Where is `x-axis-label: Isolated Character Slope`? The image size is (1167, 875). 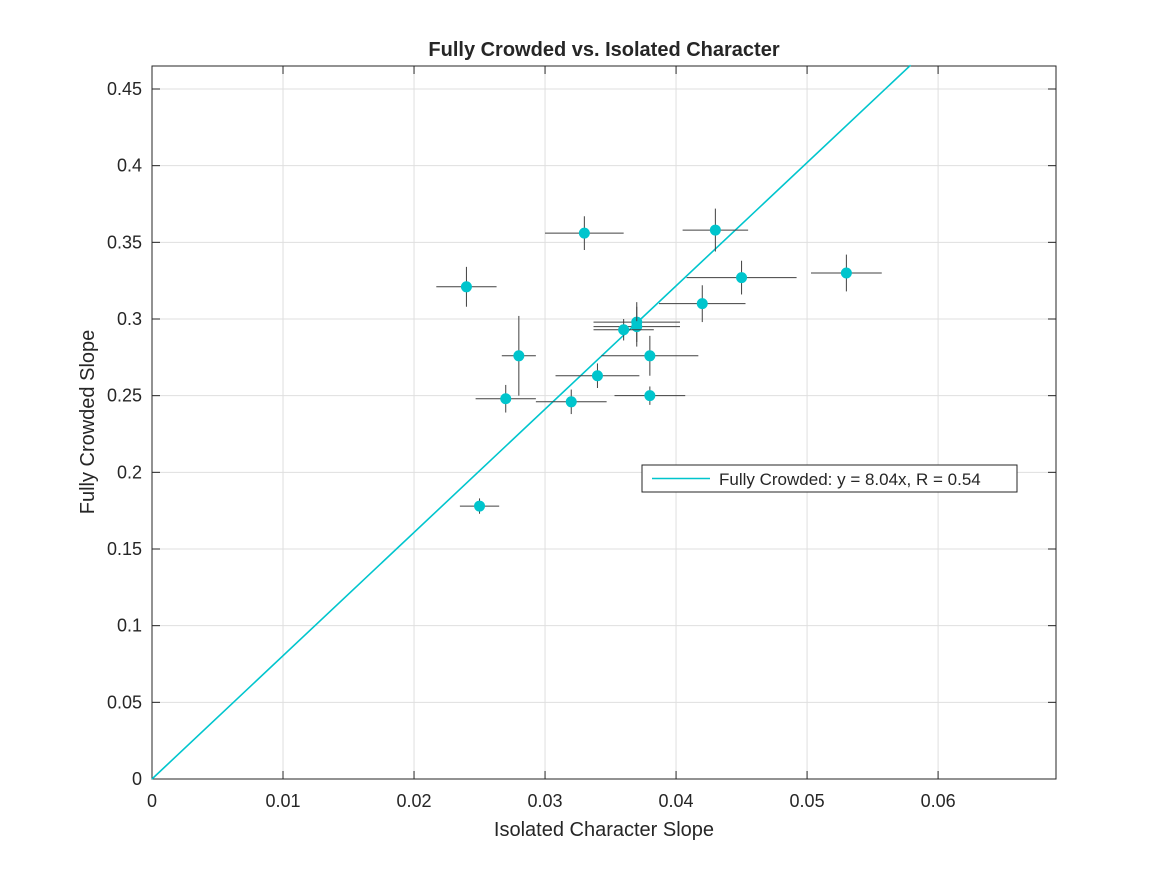 x-axis-label: Isolated Character Slope is located at coordinates (604, 830).